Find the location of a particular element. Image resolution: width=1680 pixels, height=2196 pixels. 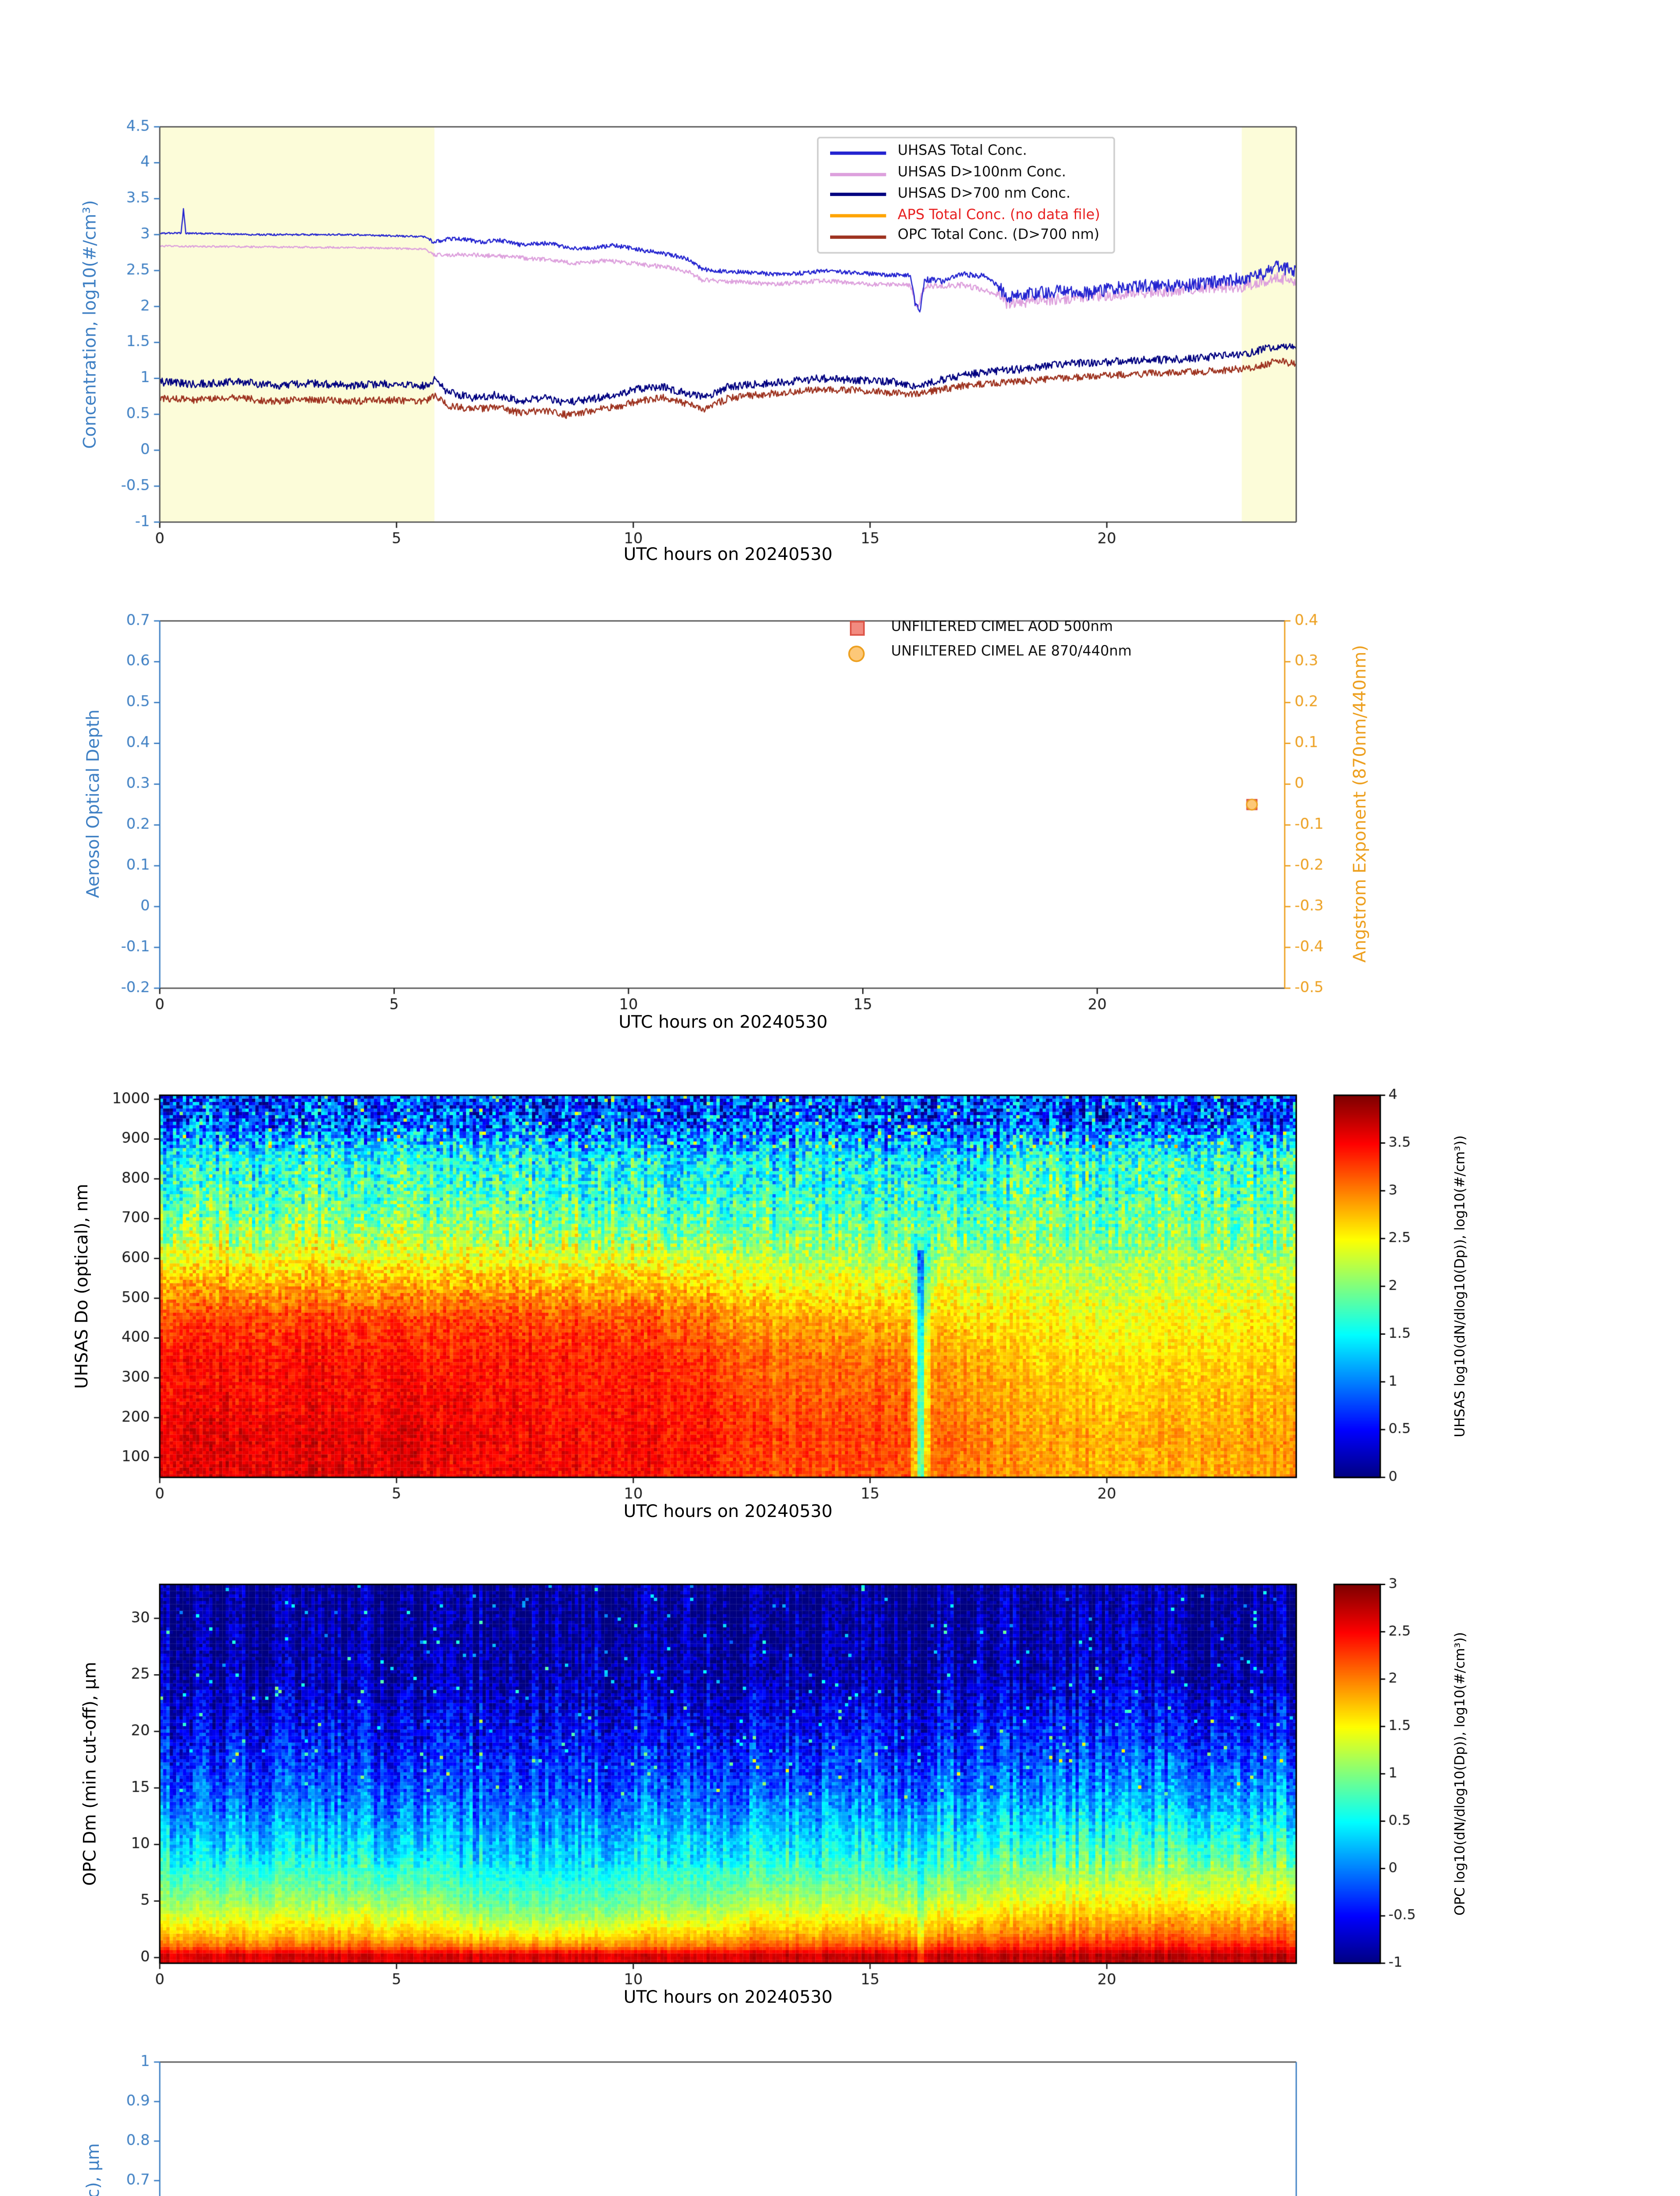

y-axis-label-aod: Aerosol Optical Depth is located at coordinates (94, 803).